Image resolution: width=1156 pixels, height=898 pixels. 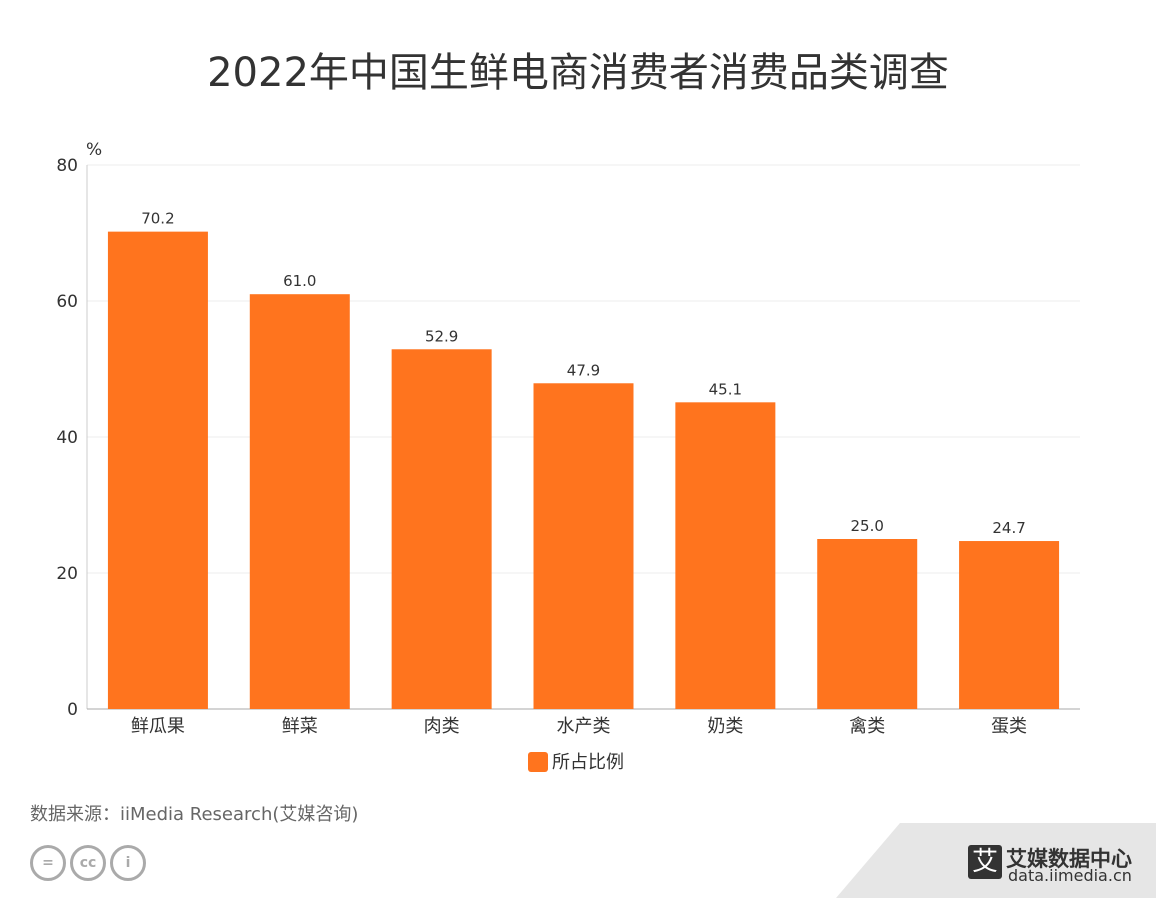 I want to click on y-tick-label: 80, so click(x=67, y=166).